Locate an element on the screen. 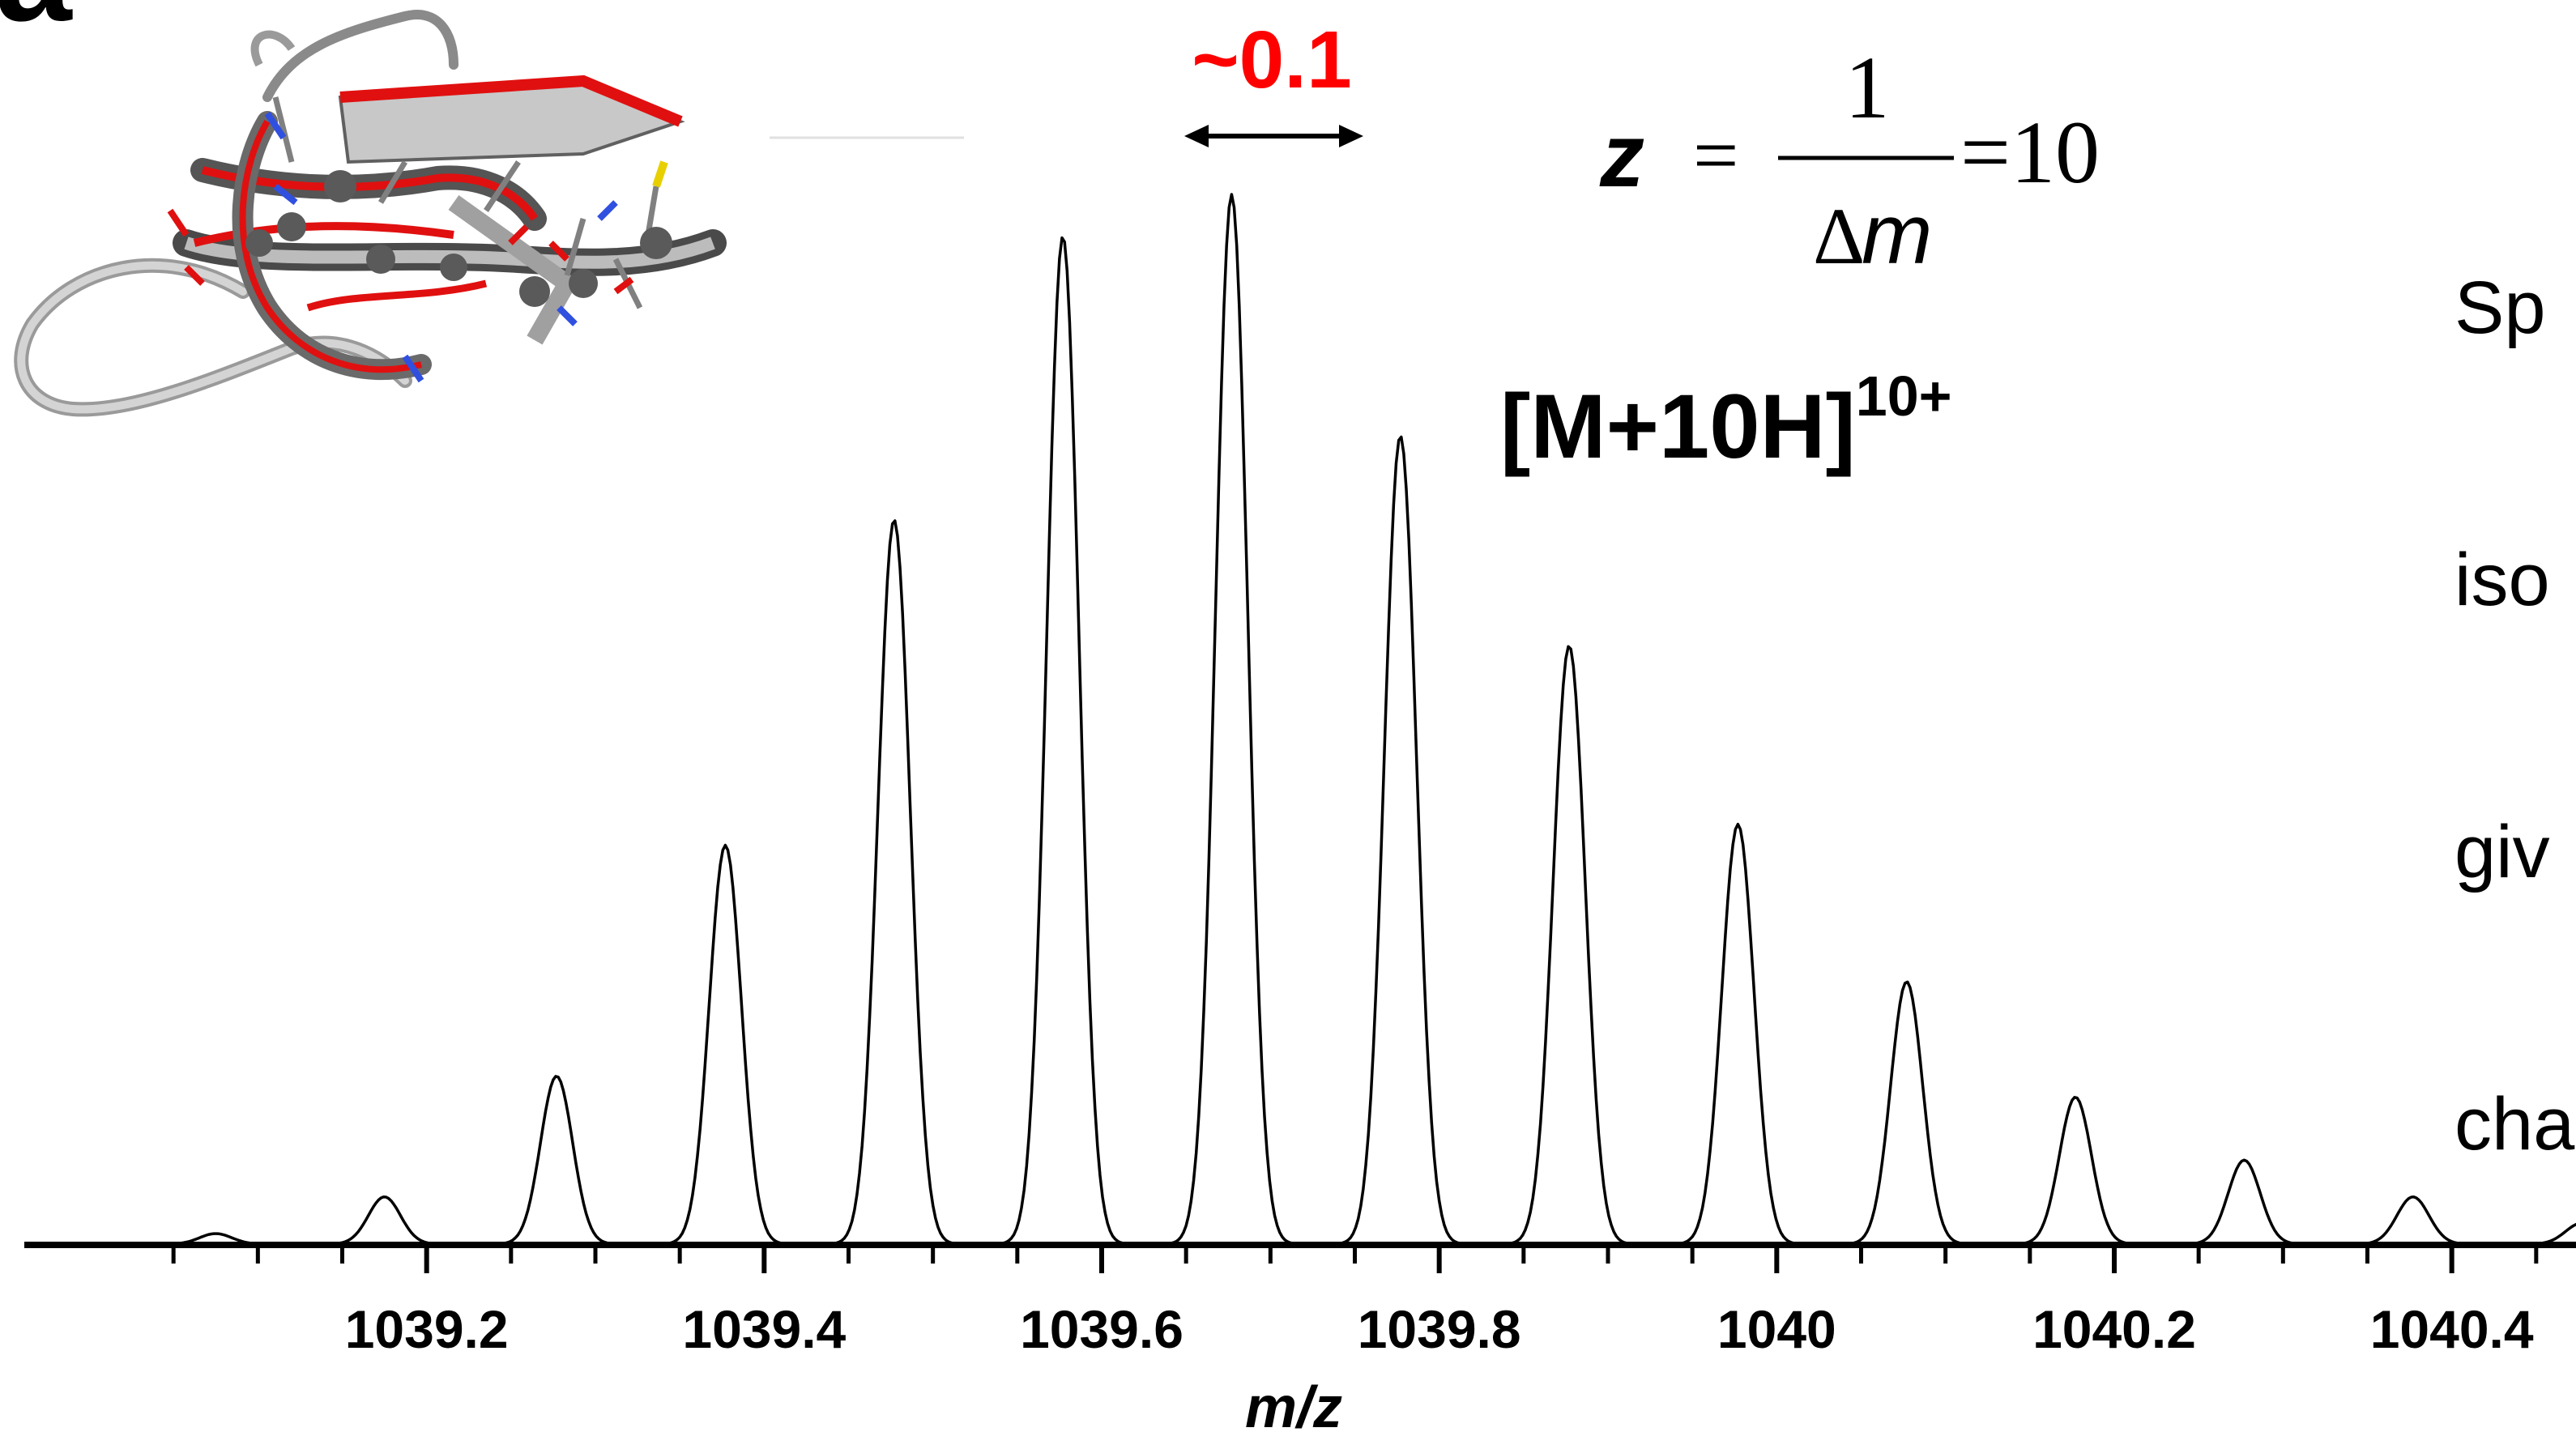  equation-delta: Δ is located at coordinates (1839, 236).